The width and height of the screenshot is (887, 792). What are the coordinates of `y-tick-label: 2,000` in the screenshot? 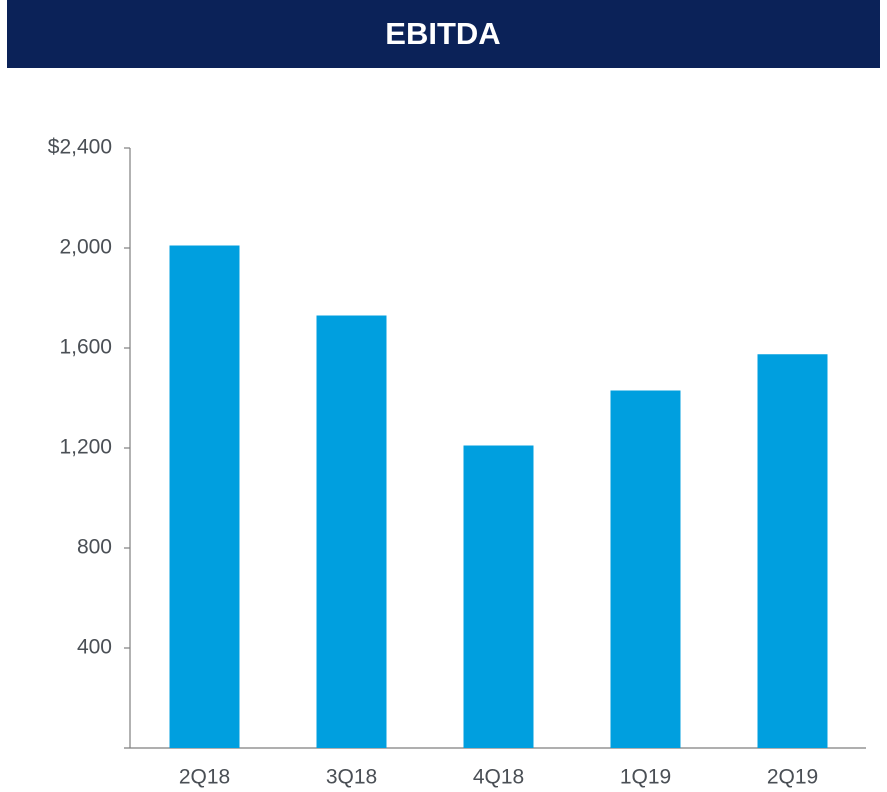 It's located at (85, 247).